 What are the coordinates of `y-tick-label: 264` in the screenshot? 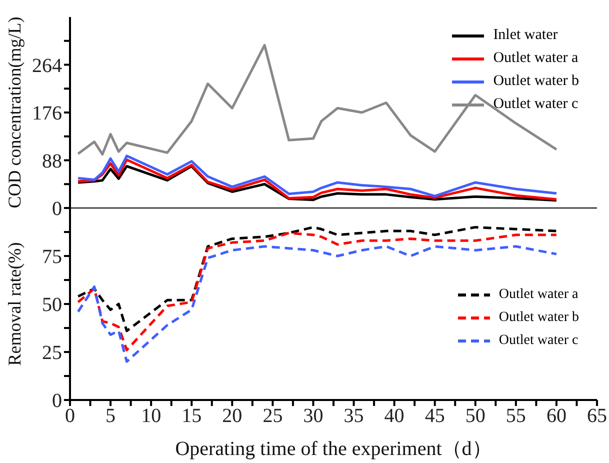 It's located at (47, 65).